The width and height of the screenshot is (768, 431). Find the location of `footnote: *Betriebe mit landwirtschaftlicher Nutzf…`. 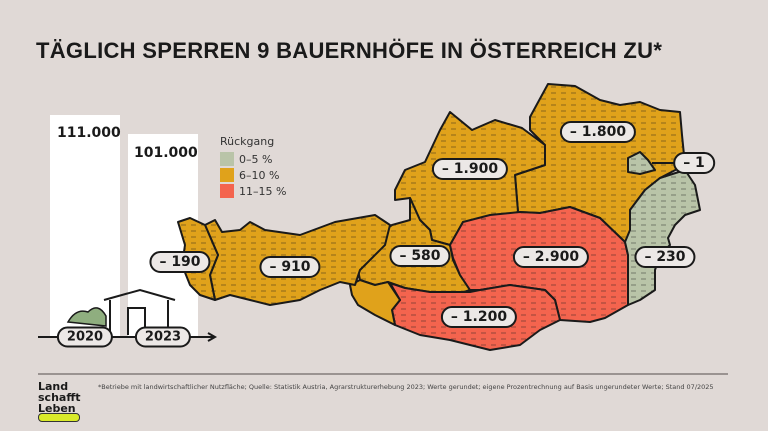

footnote: *Betriebe mit landwirtschaftlicher Nutzf… is located at coordinates (406, 387).